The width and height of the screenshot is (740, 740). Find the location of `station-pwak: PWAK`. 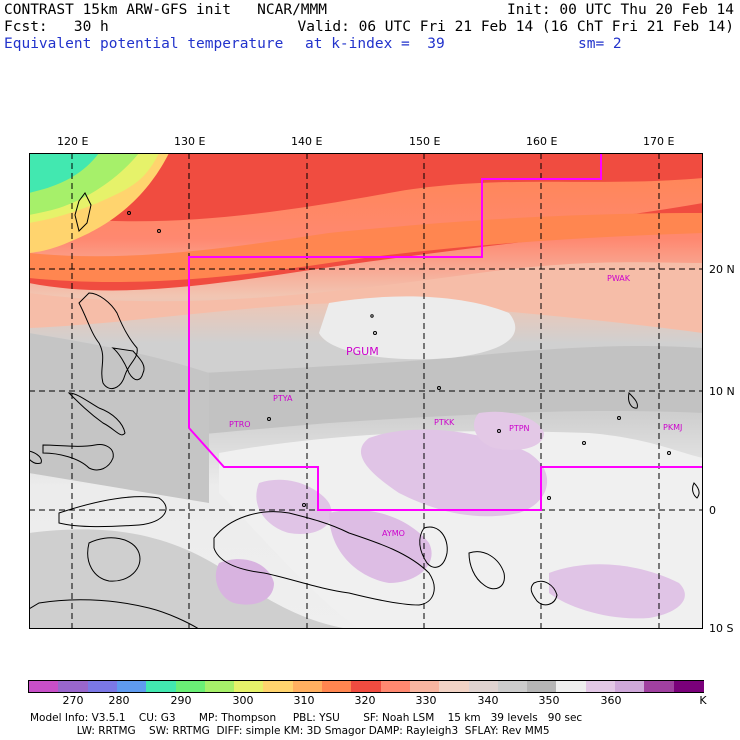

station-pwak: PWAK is located at coordinates (619, 278).